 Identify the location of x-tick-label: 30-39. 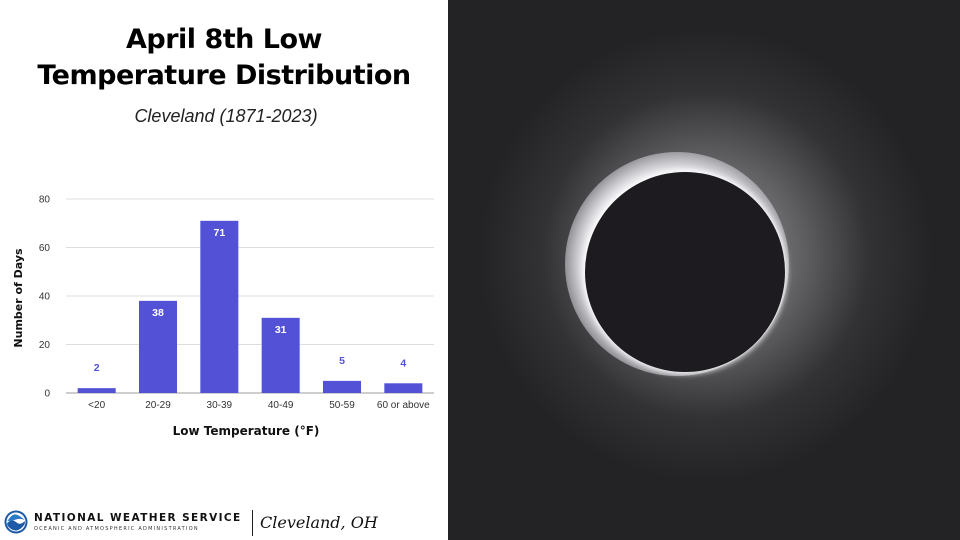
(220, 405).